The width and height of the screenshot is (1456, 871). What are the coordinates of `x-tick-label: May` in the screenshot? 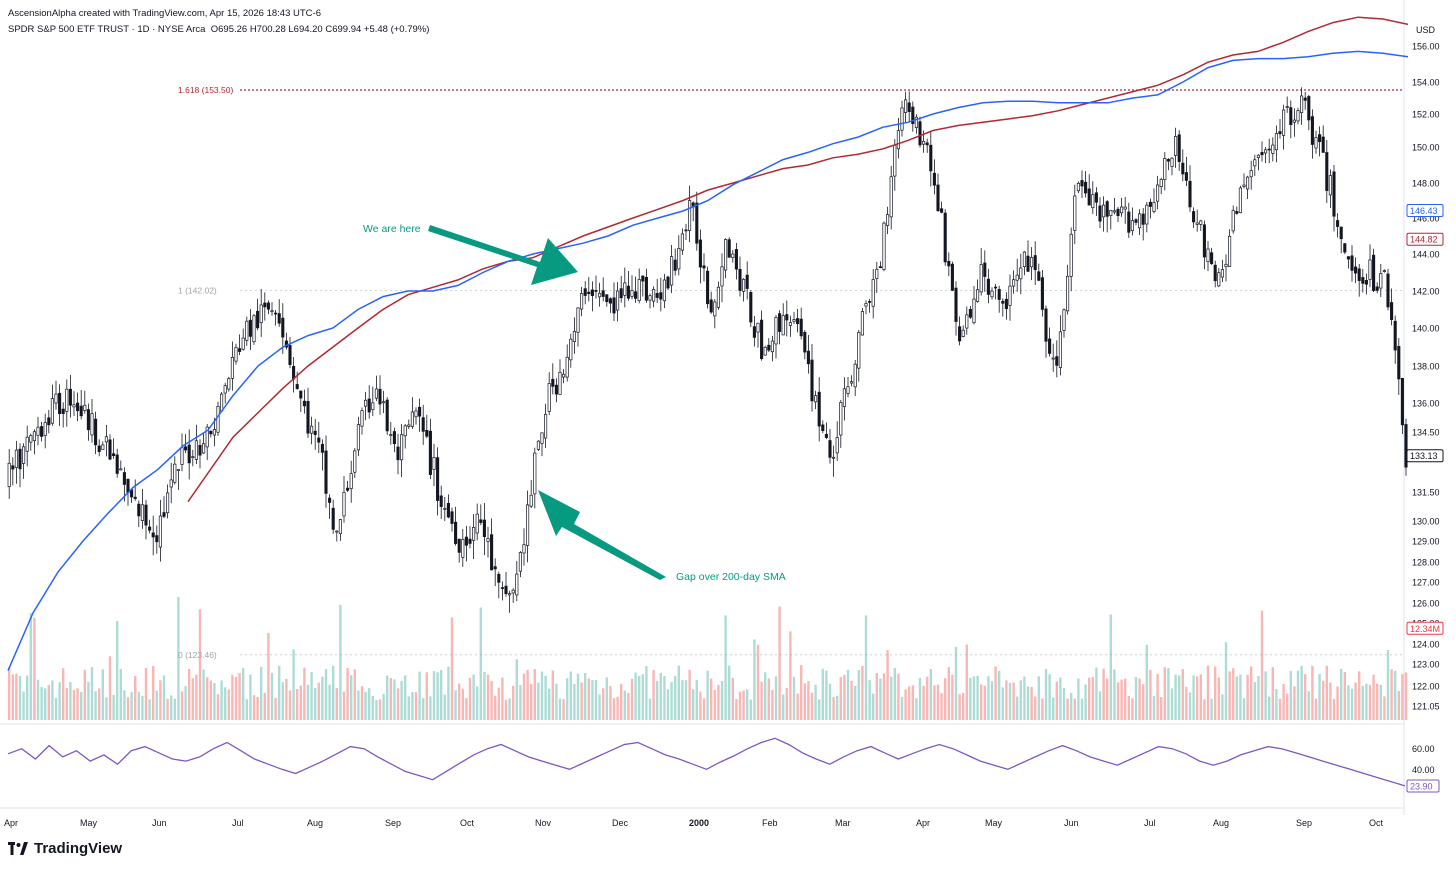 It's located at (89, 823).